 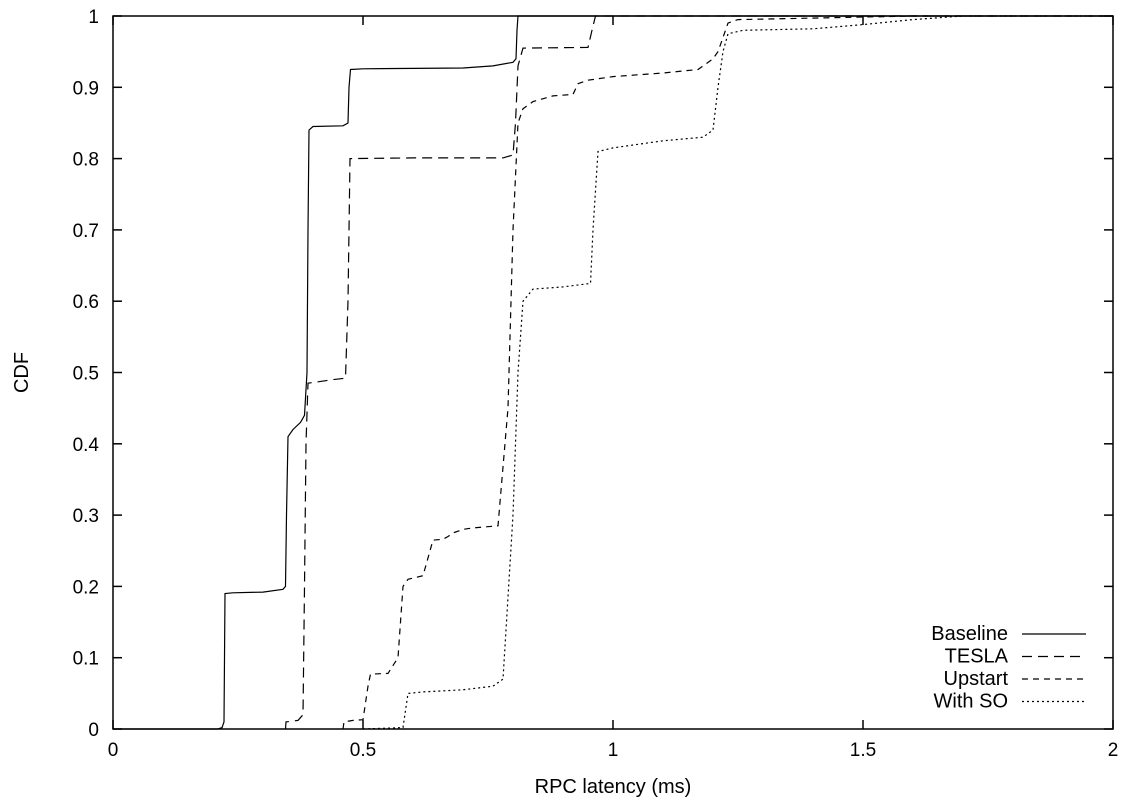 What do you see at coordinates (86, 587) in the screenshot?
I see `y-tick-label: 0.2` at bounding box center [86, 587].